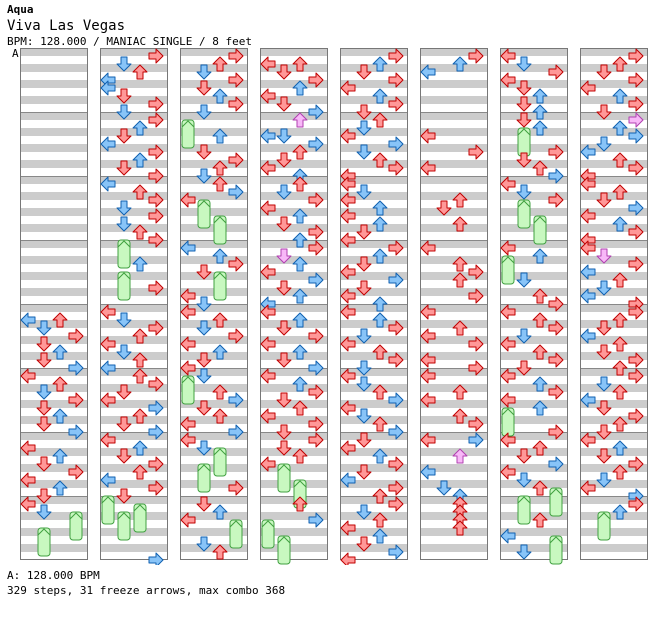 The width and height of the screenshot is (672, 620). I want to click on freeze-head, so click(124, 244).